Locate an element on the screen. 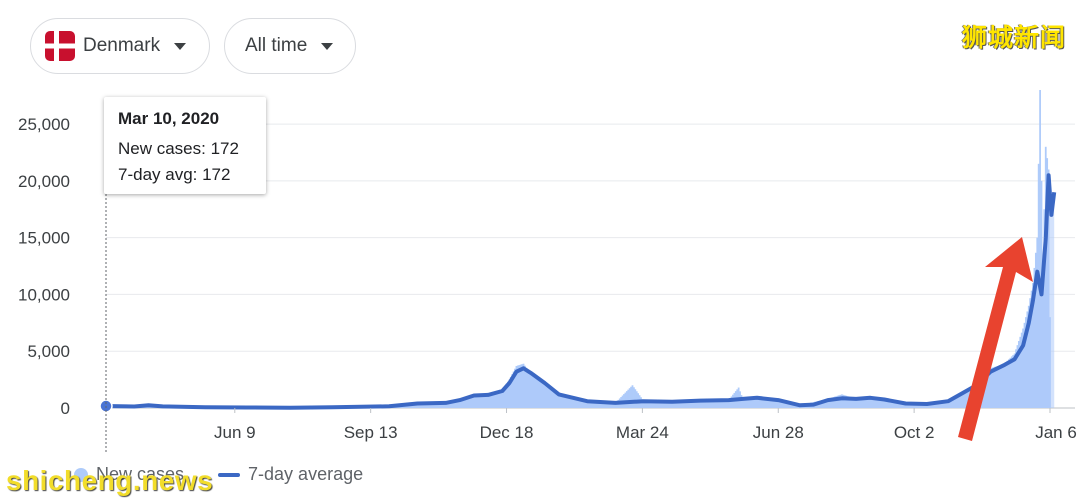  avg-legend-swatch is located at coordinates (229, 474).